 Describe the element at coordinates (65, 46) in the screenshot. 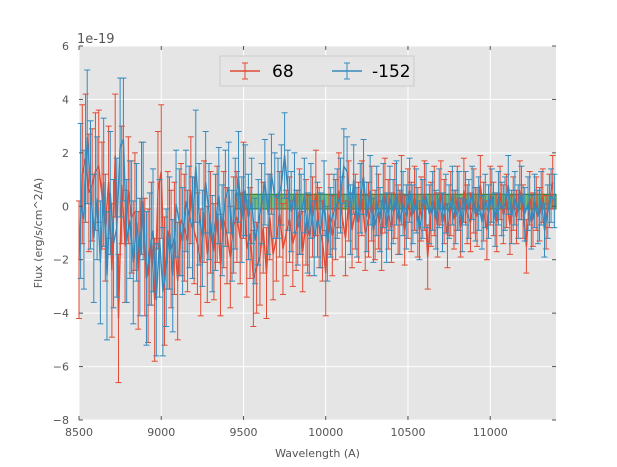

I see `y-tick-label: 6` at that location.